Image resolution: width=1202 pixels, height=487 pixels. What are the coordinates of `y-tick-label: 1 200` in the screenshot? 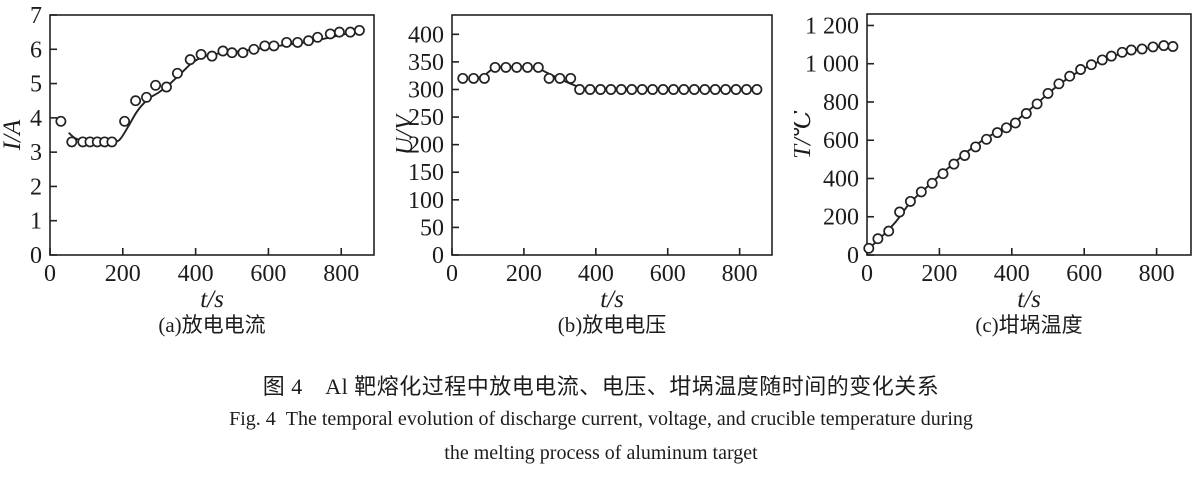 It's located at (832, 26).